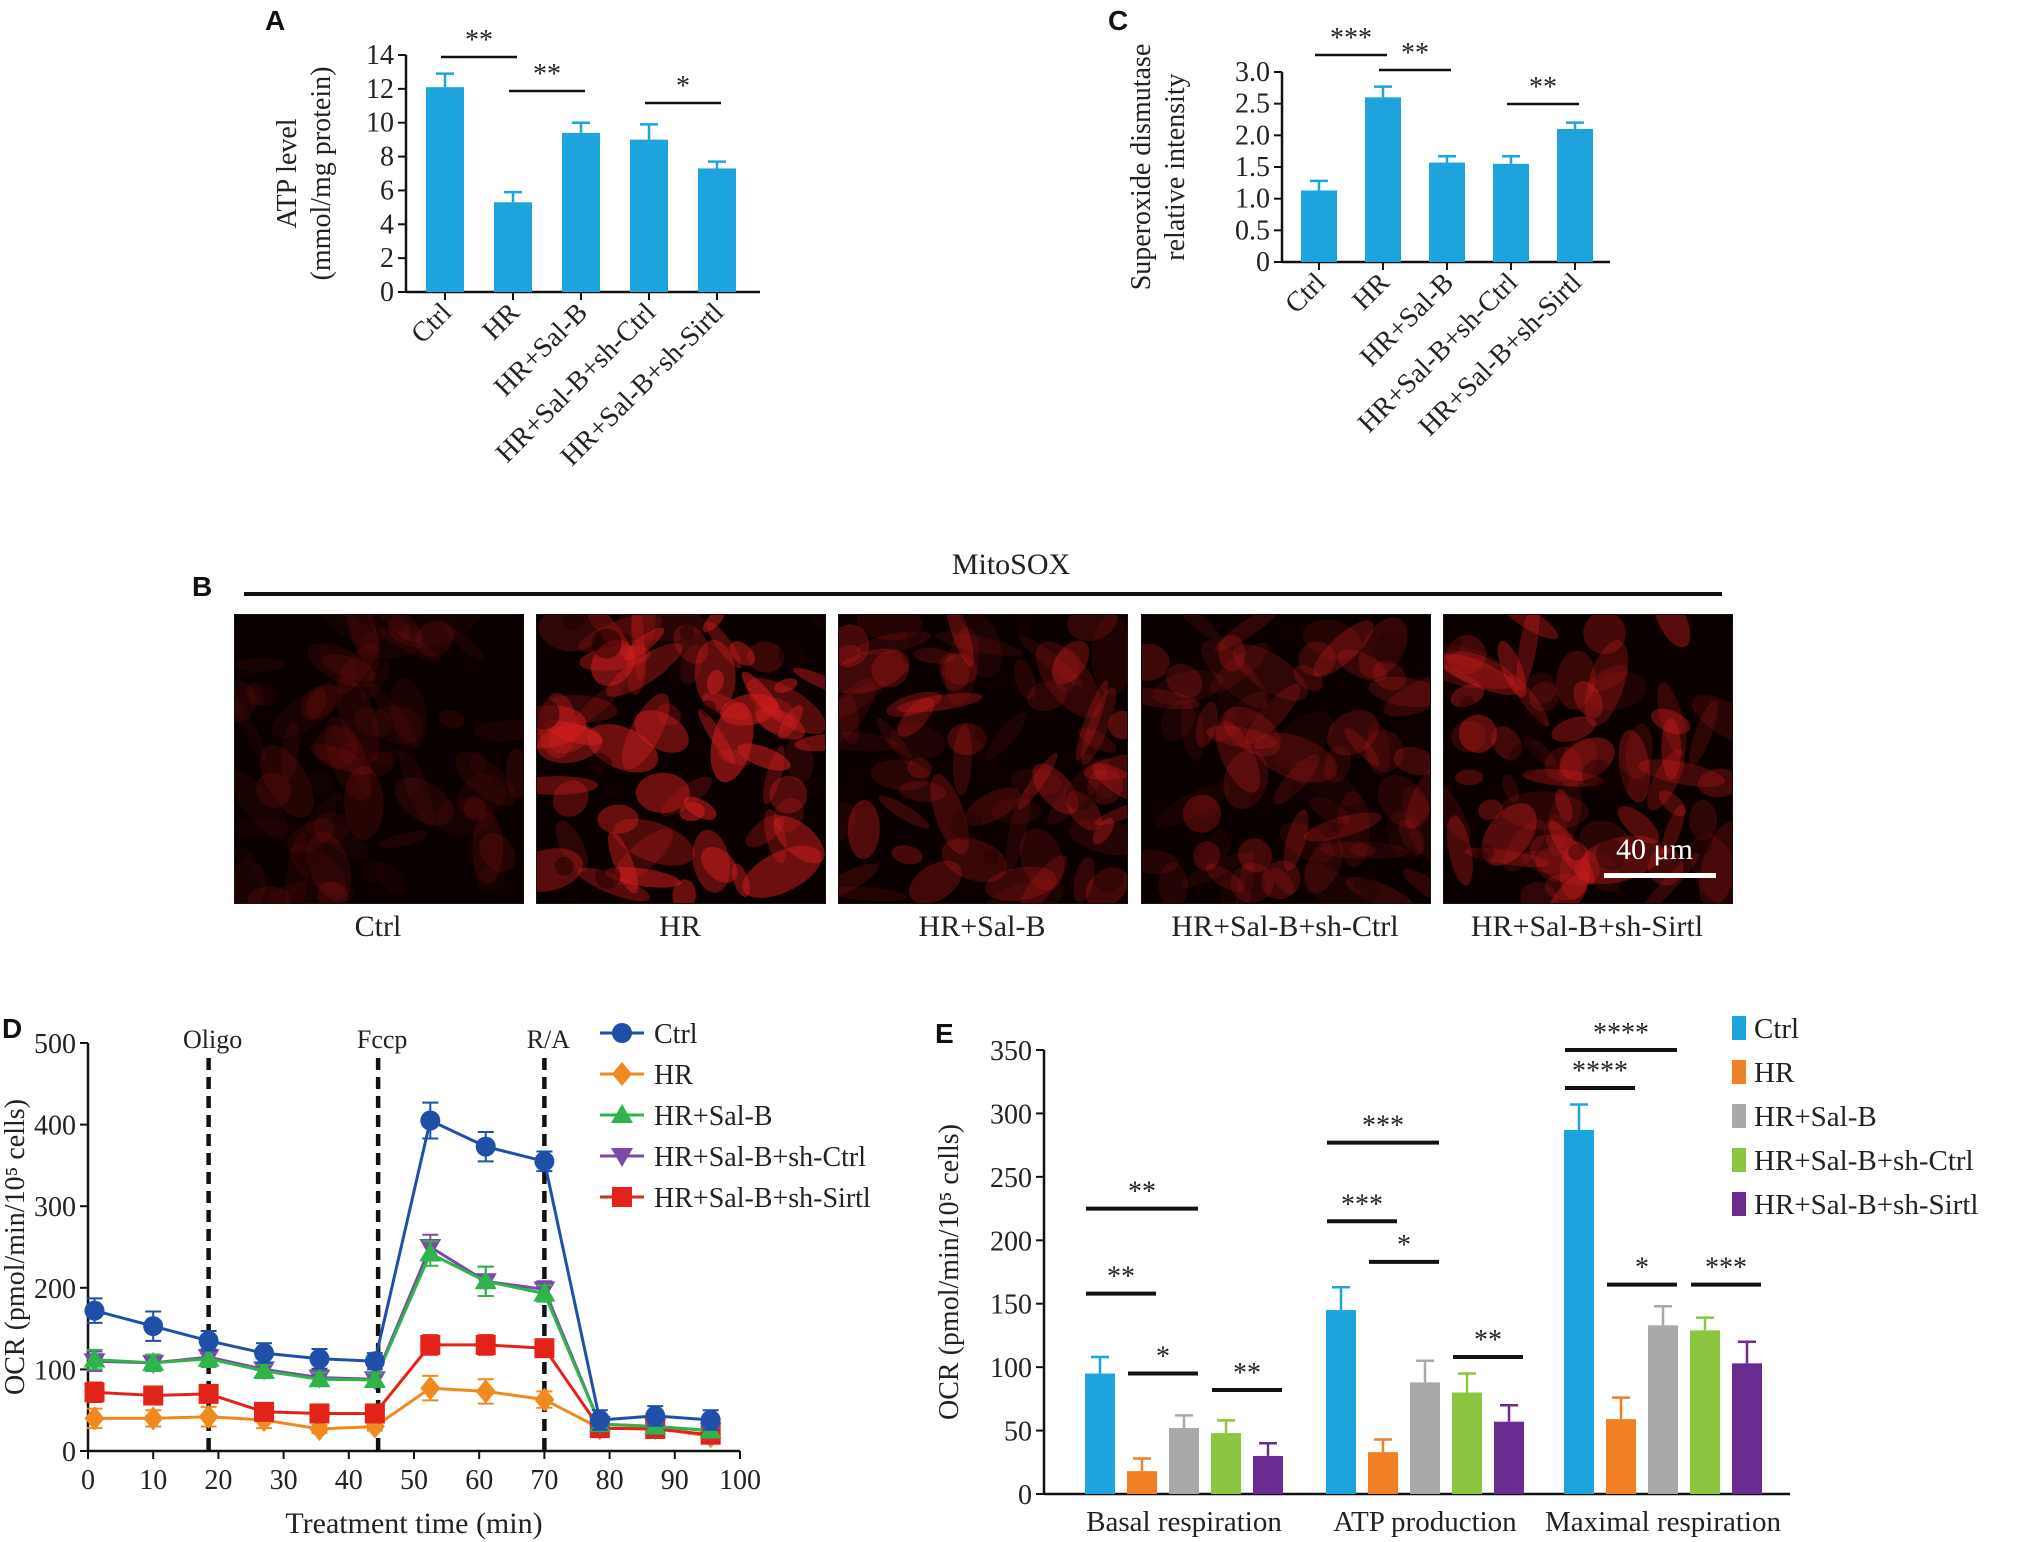  I want to click on y-tick-label: 0, so click(1263, 262).